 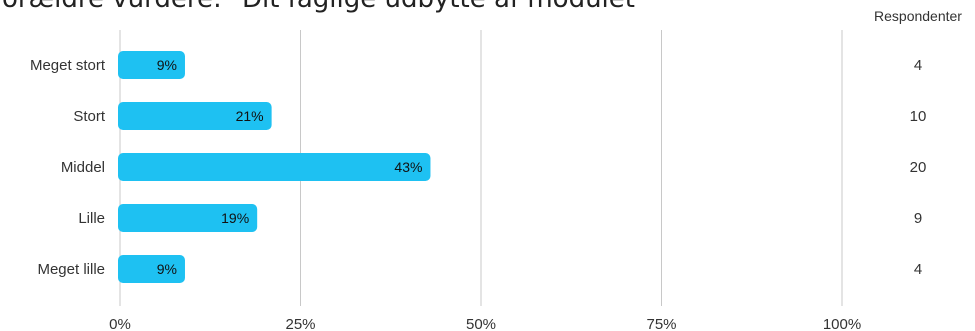 What do you see at coordinates (68, 65) in the screenshot?
I see `category-label: Meget stort` at bounding box center [68, 65].